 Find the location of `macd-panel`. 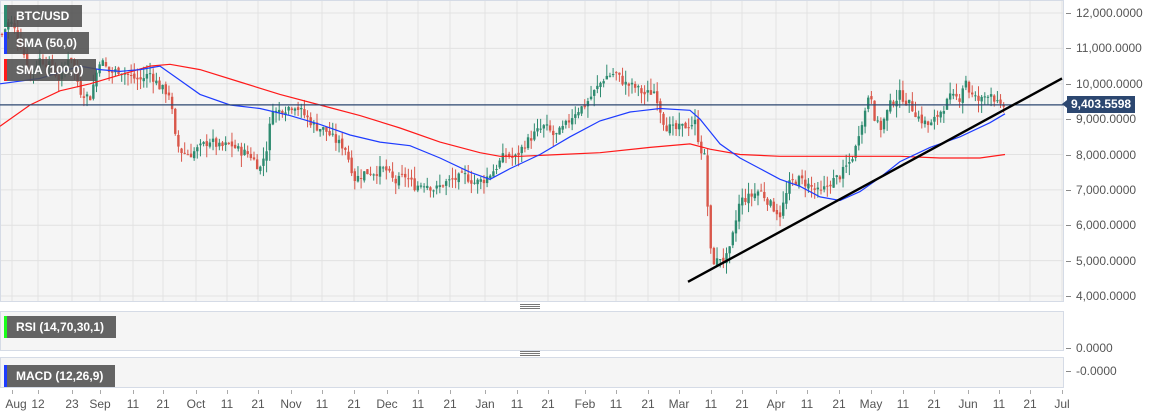

macd-panel is located at coordinates (532, 372).